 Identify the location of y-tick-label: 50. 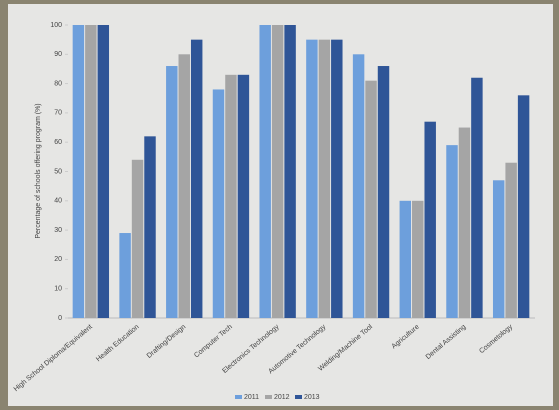
(58, 171).